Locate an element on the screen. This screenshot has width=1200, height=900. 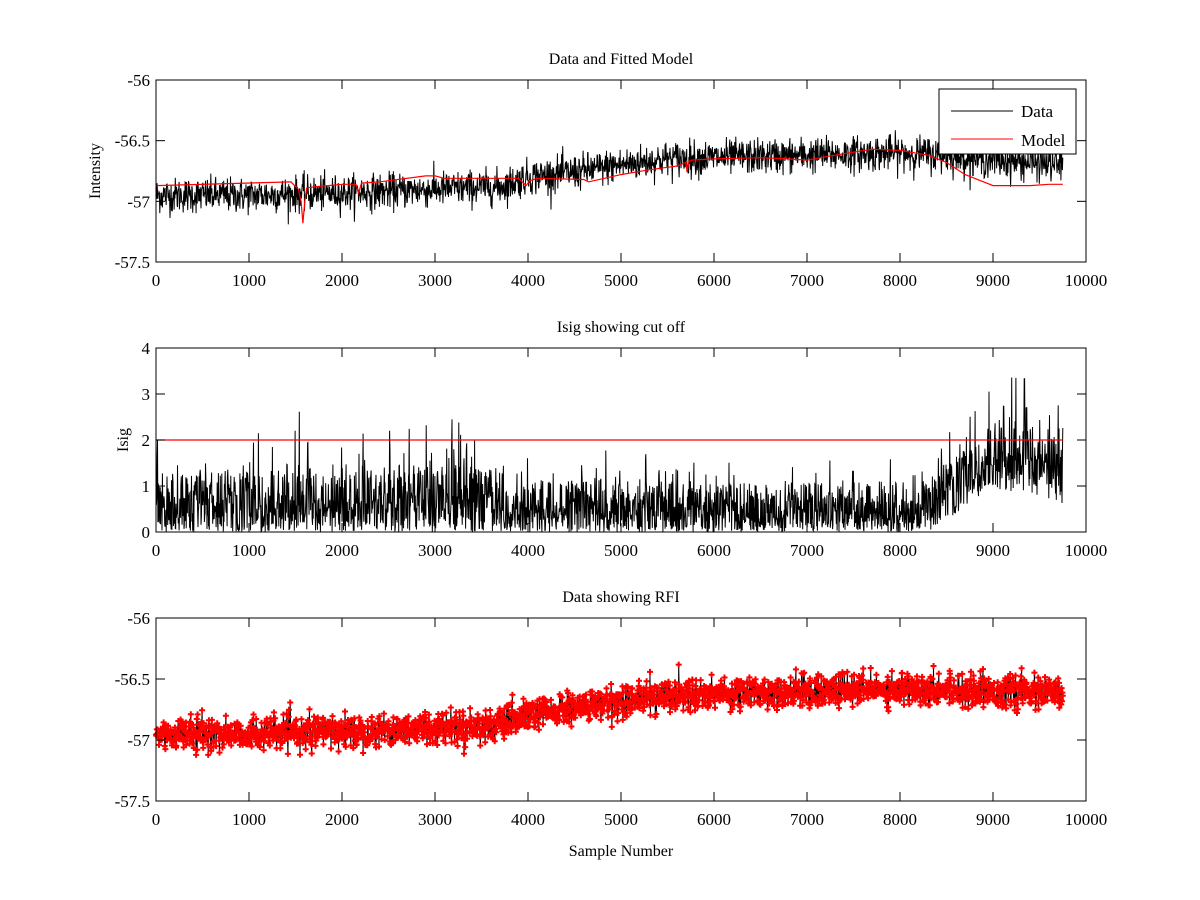
y-tick-label: 3 is located at coordinates (146, 394).